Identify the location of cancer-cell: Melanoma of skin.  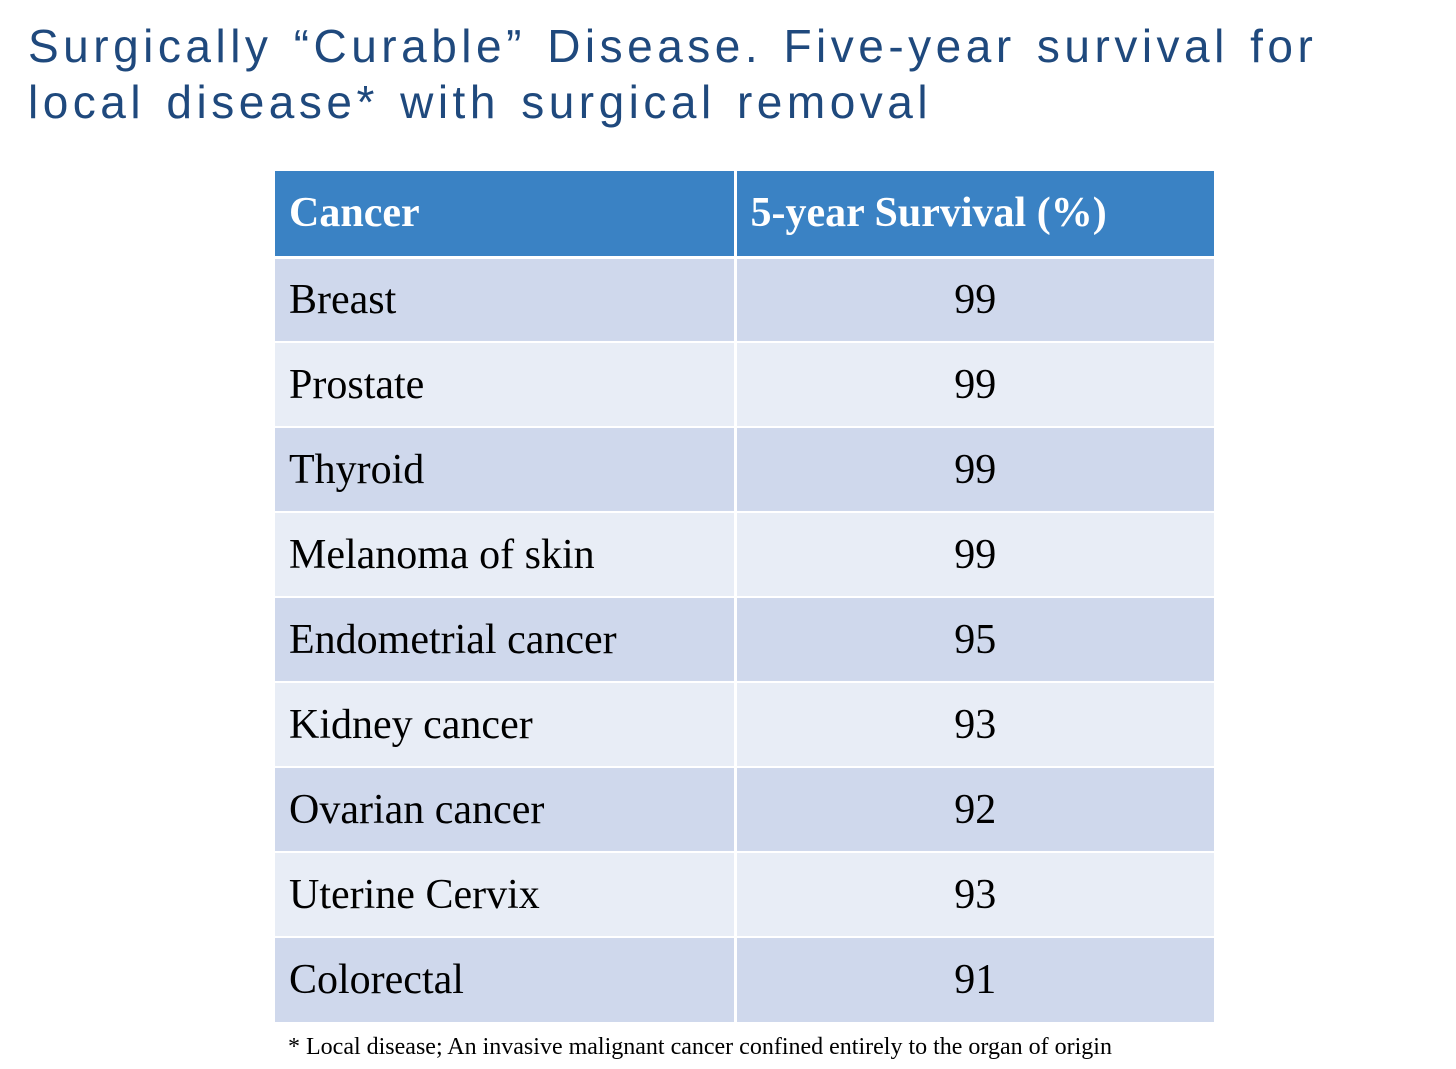
(505, 554).